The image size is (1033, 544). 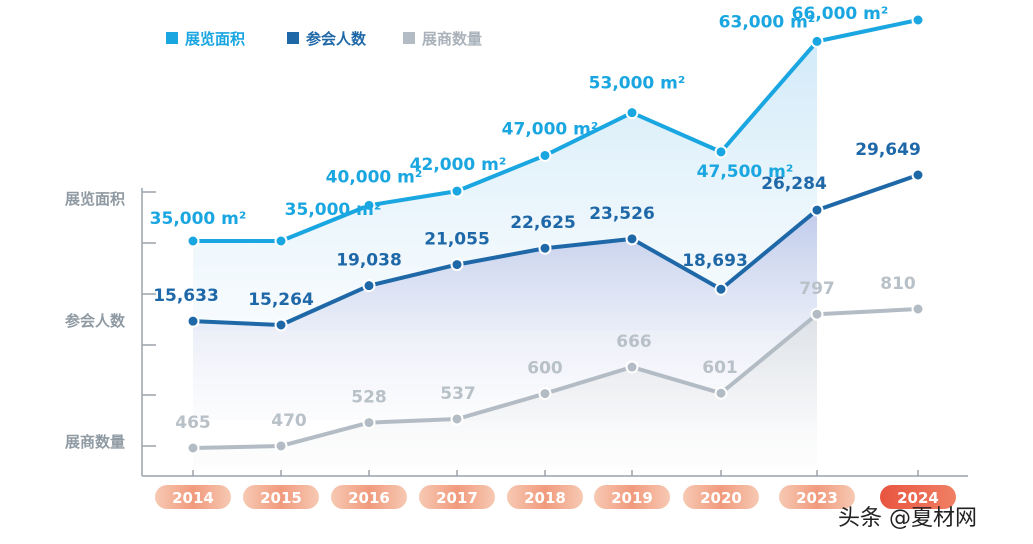 I want to click on data-label-exhibitor-2023: 797, so click(x=817, y=289).